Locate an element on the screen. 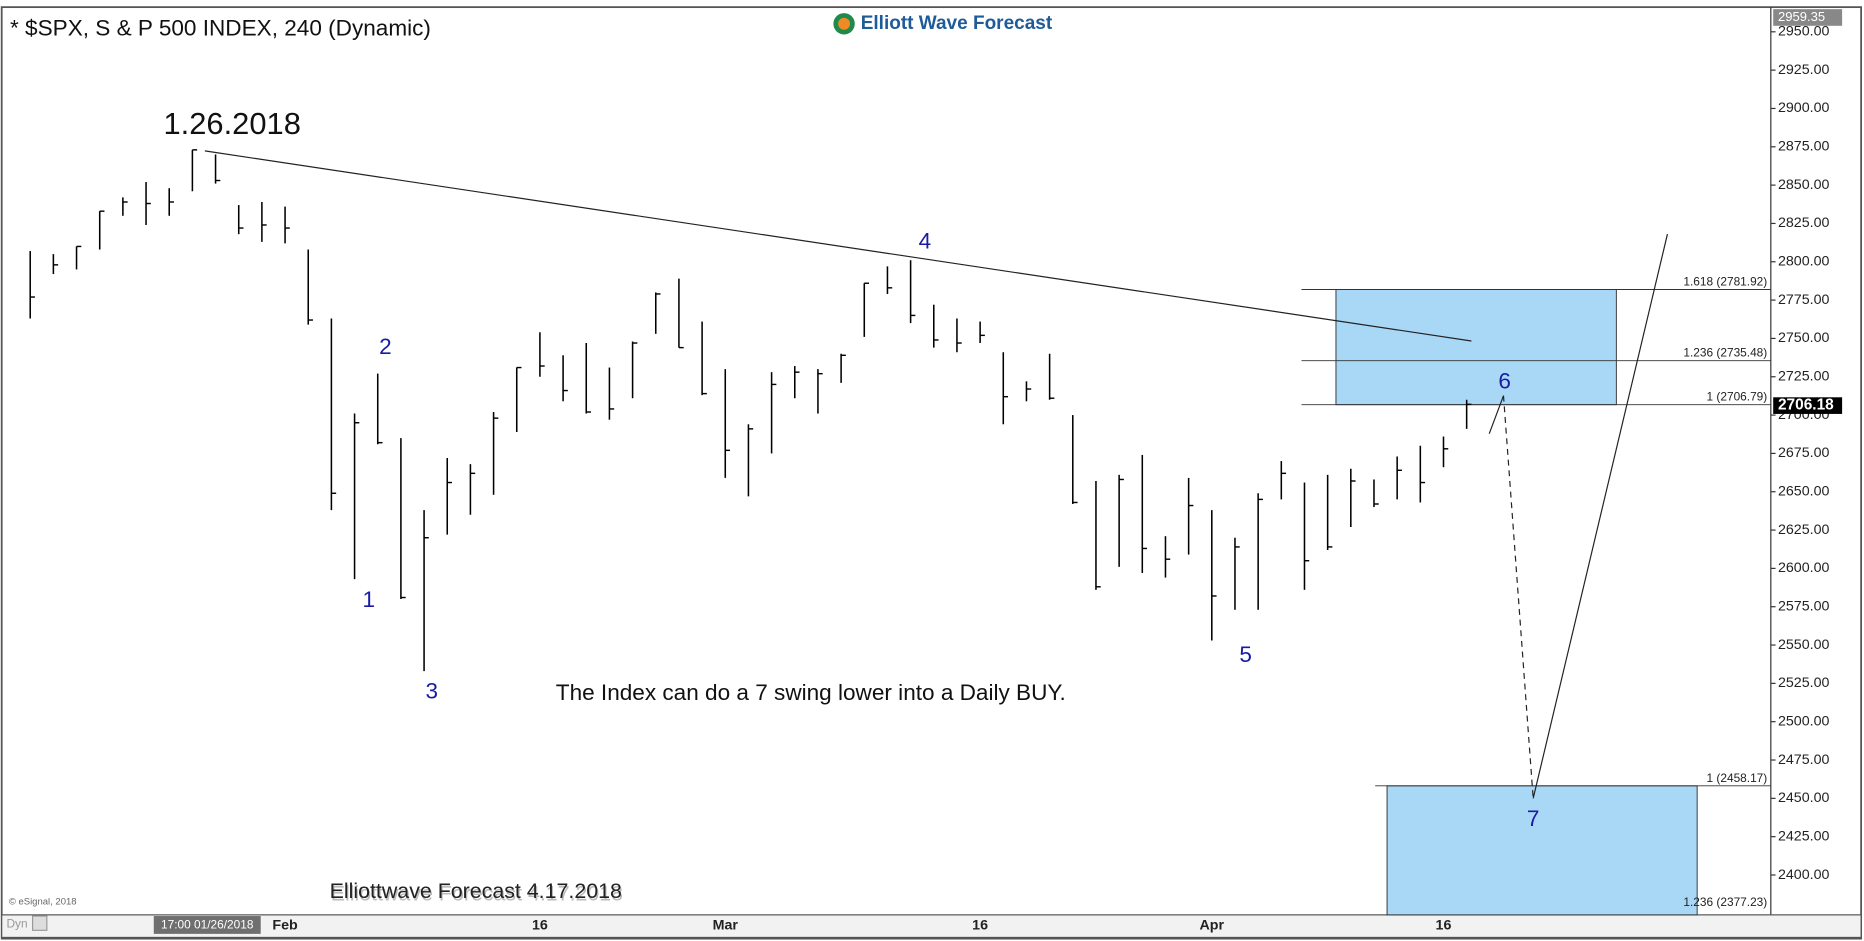  y-tick-label: 2475.00 is located at coordinates (1804, 760).